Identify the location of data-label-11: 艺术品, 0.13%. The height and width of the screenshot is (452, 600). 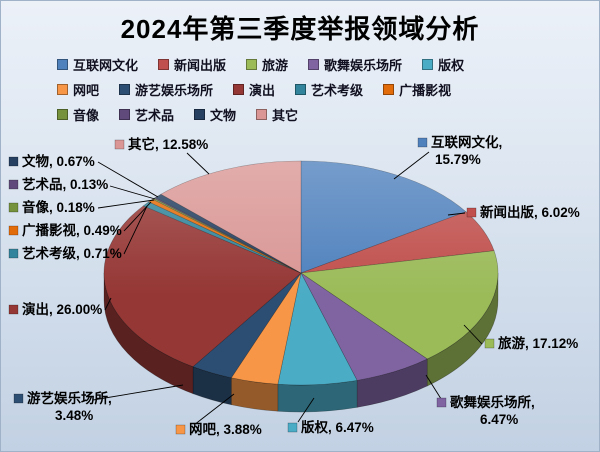
(65, 184).